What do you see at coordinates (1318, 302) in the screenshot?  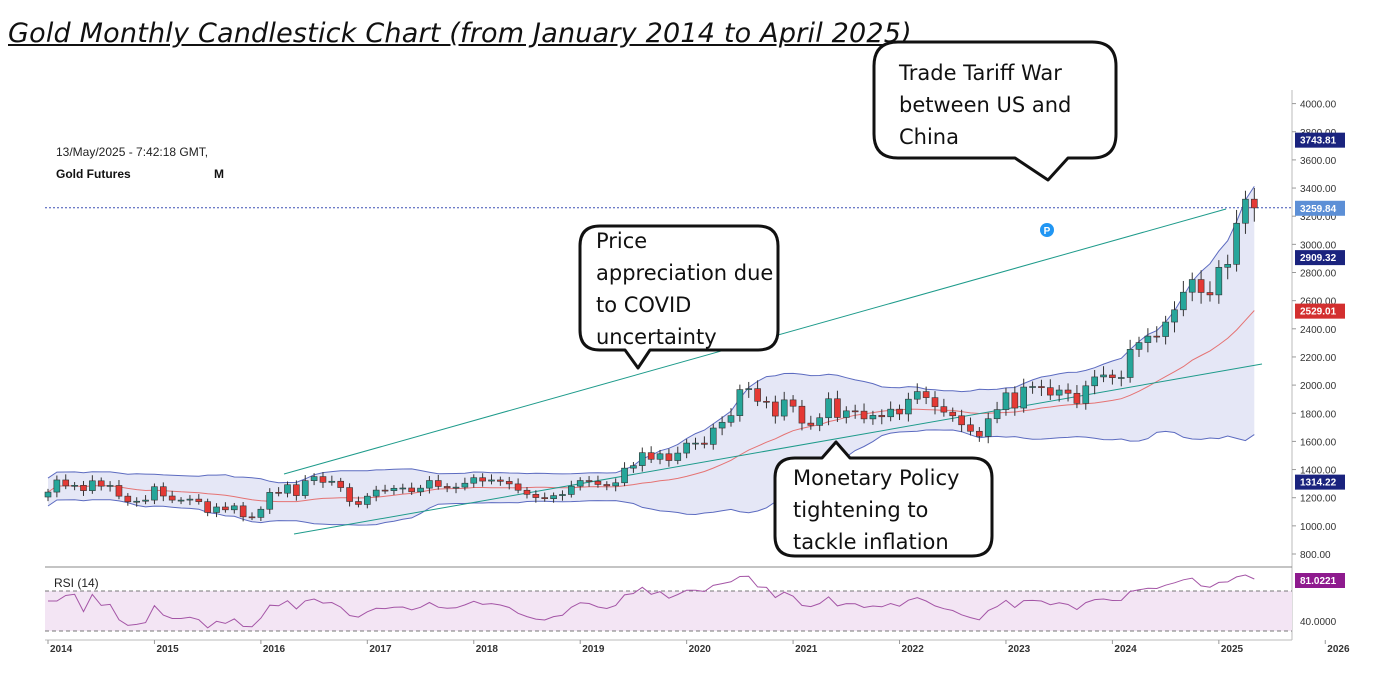 I see `price-tick-label: 2600.00` at bounding box center [1318, 302].